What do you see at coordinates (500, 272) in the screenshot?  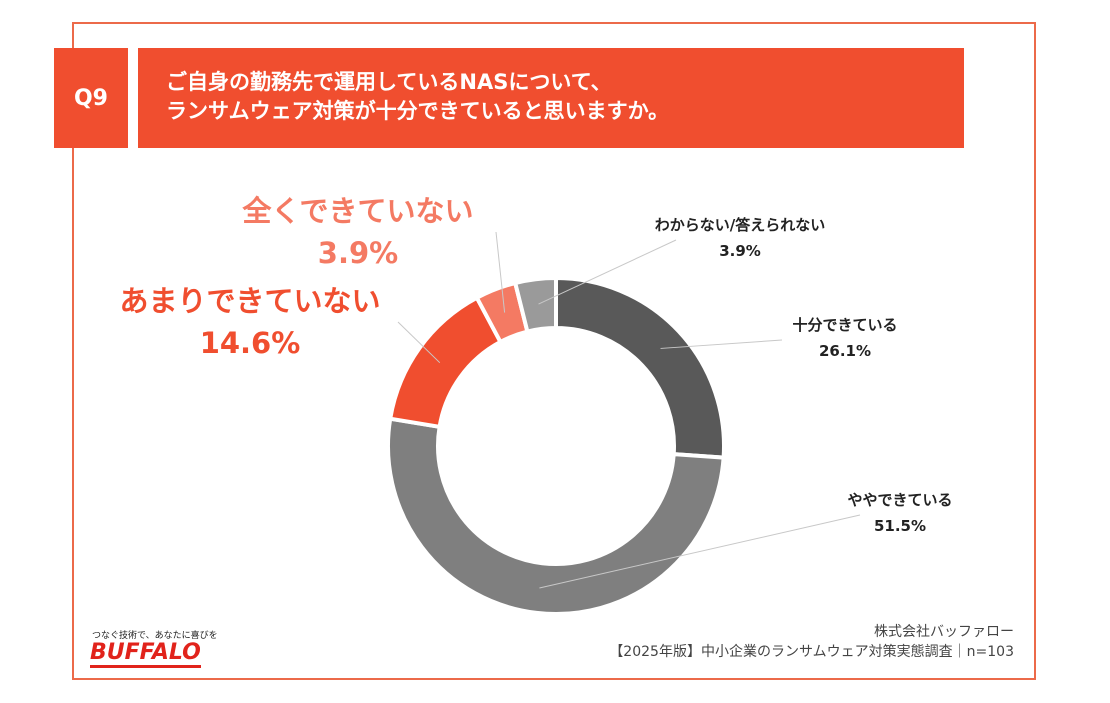 I see `leader-line-not-at-all` at bounding box center [500, 272].